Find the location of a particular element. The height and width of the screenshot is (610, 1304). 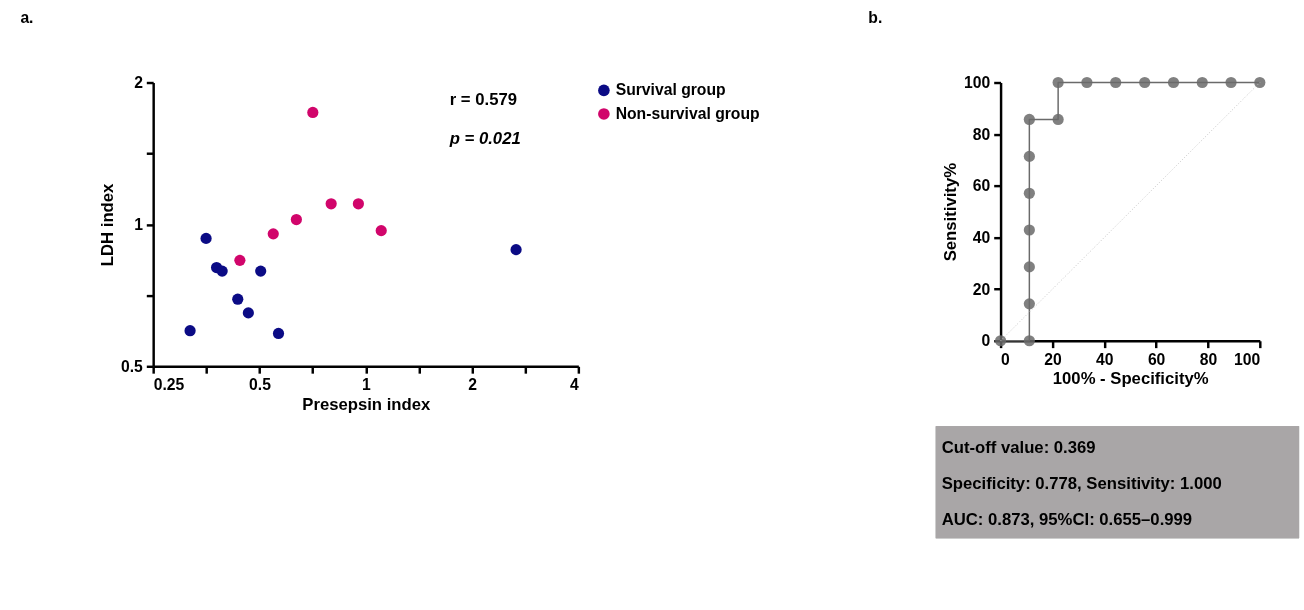

x-tick-label: 1 is located at coordinates (366, 385).